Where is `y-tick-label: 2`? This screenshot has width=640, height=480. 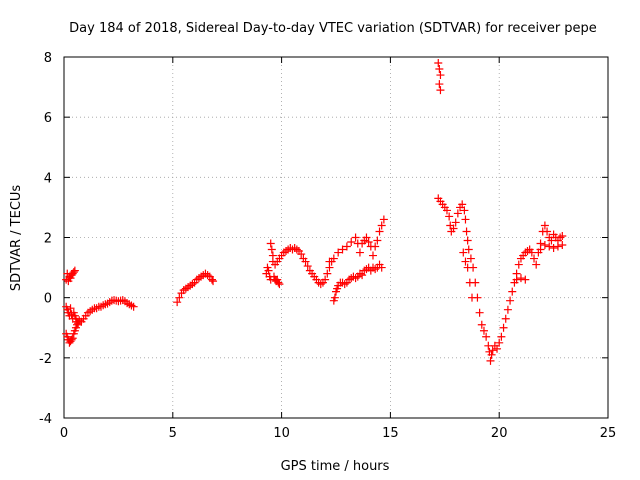
y-tick-label: 2 is located at coordinates (48, 239).